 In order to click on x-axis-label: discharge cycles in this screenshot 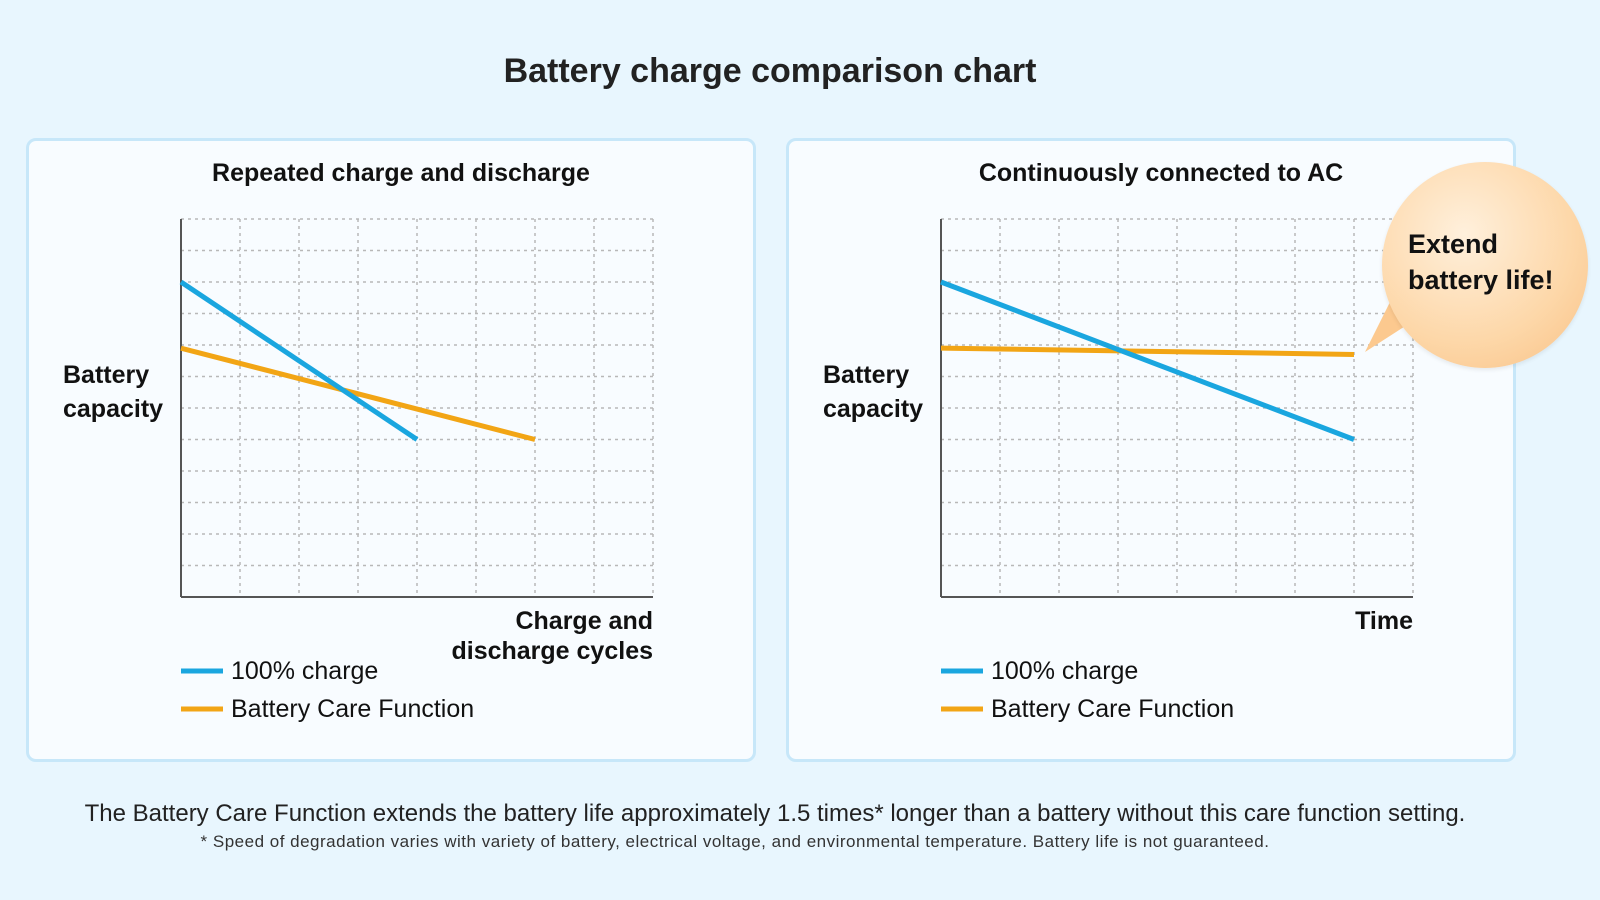, I will do `click(552, 651)`.